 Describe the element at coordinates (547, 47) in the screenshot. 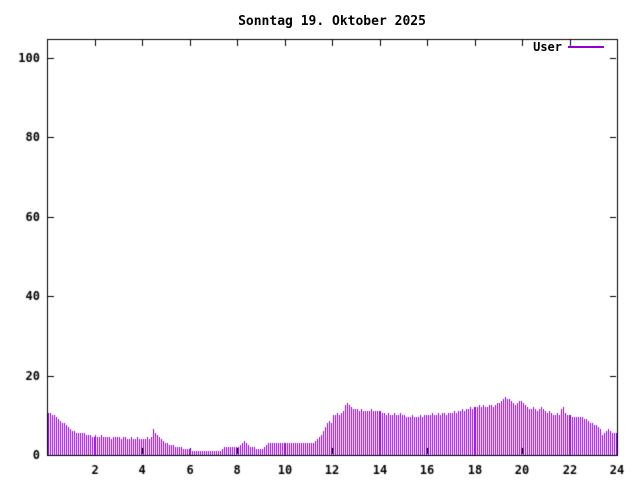

I see `legend-label: User` at that location.